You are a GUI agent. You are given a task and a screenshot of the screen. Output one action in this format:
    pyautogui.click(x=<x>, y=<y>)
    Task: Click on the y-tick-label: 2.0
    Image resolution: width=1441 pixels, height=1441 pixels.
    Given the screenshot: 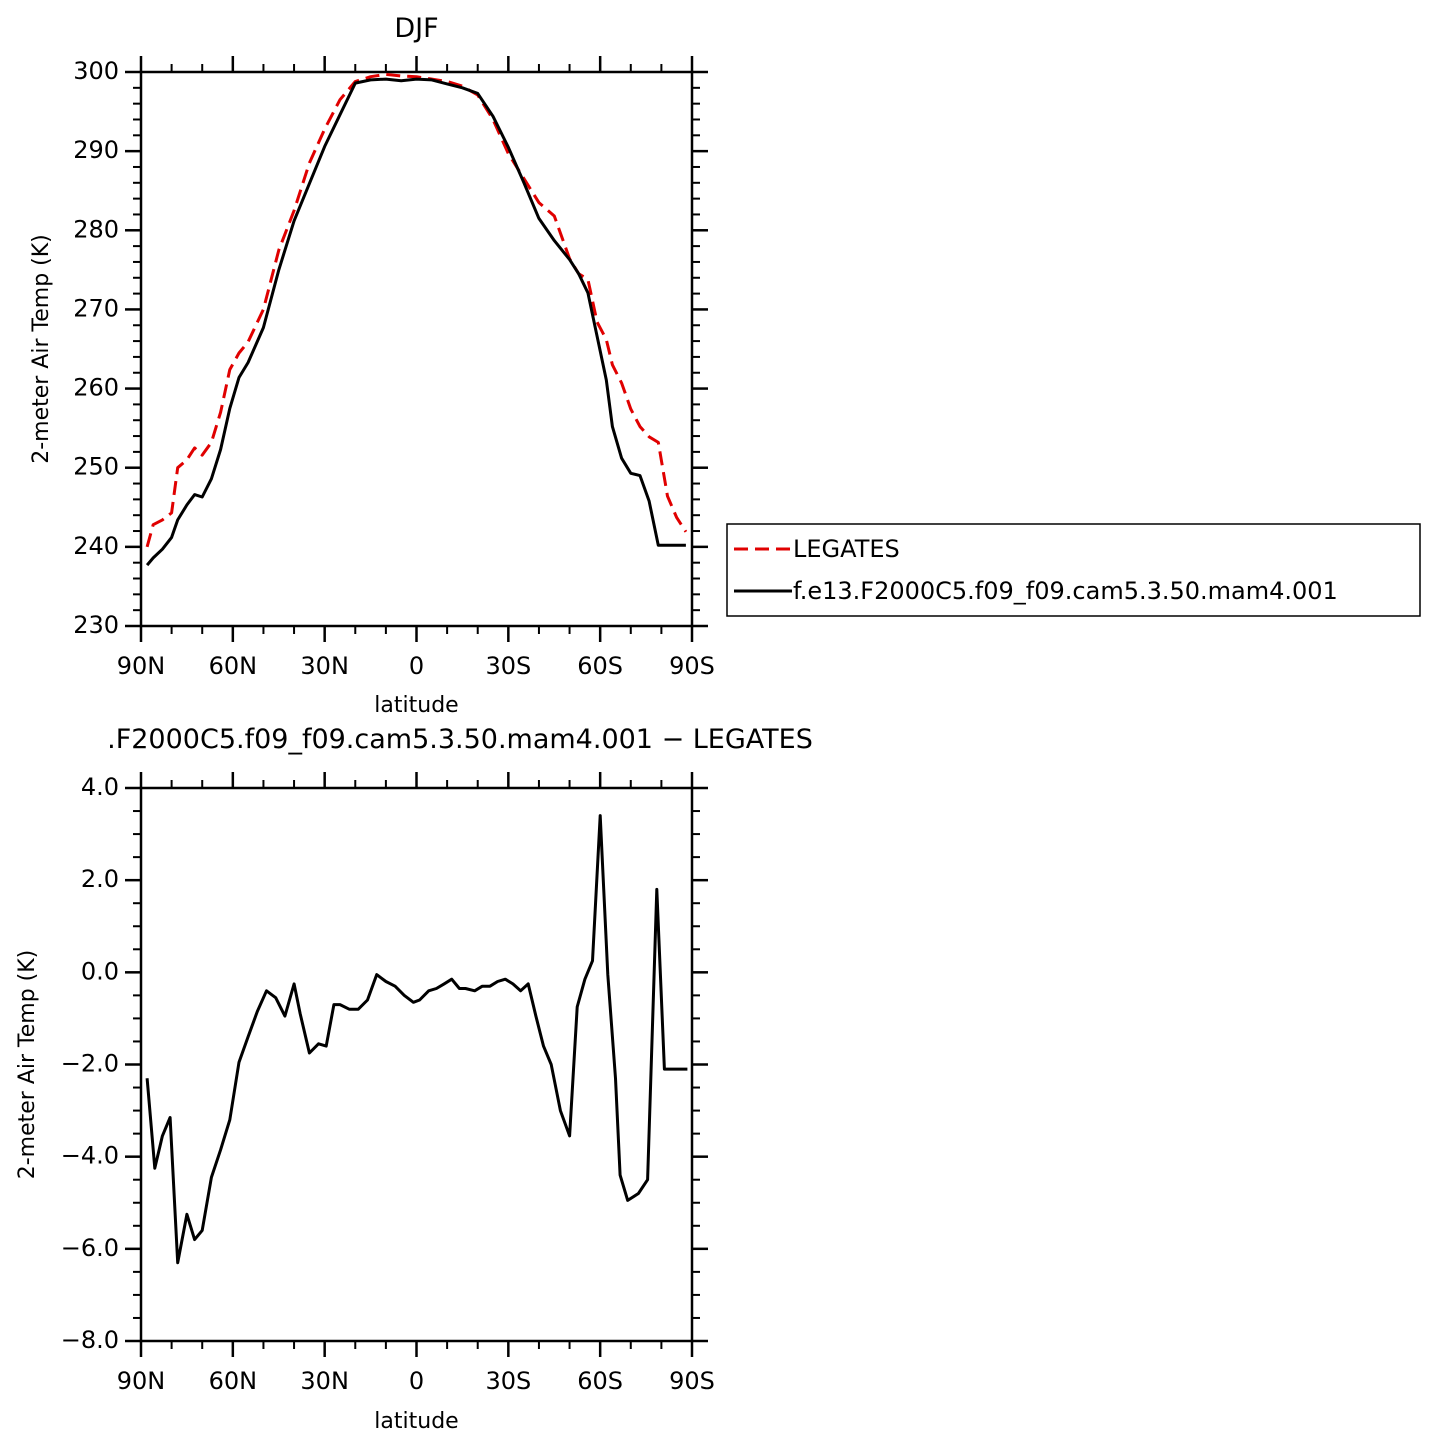 What is the action you would take?
    pyautogui.click(x=100, y=879)
    